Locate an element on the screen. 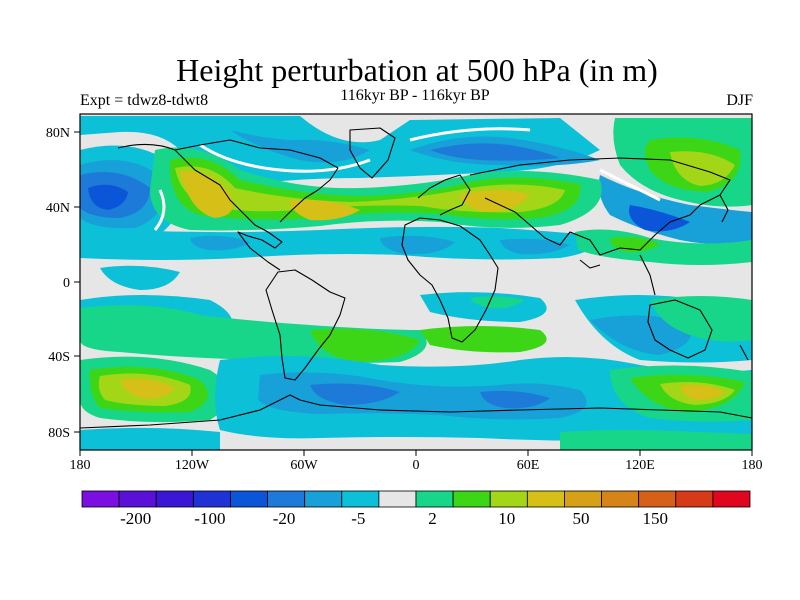 The width and height of the screenshot is (800, 600). x-tick-label: 60E is located at coordinates (528, 465).